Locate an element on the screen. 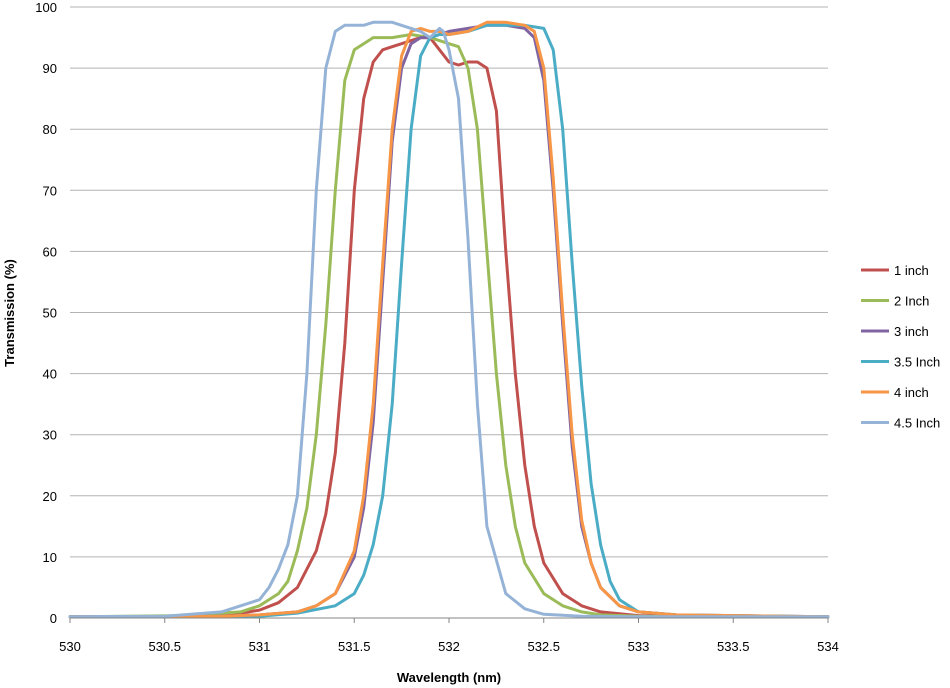 The width and height of the screenshot is (950, 688). x-tick-labels: 530 530.5 531 531.5 532 532.5 533 533.5 534 is located at coordinates (449, 646).